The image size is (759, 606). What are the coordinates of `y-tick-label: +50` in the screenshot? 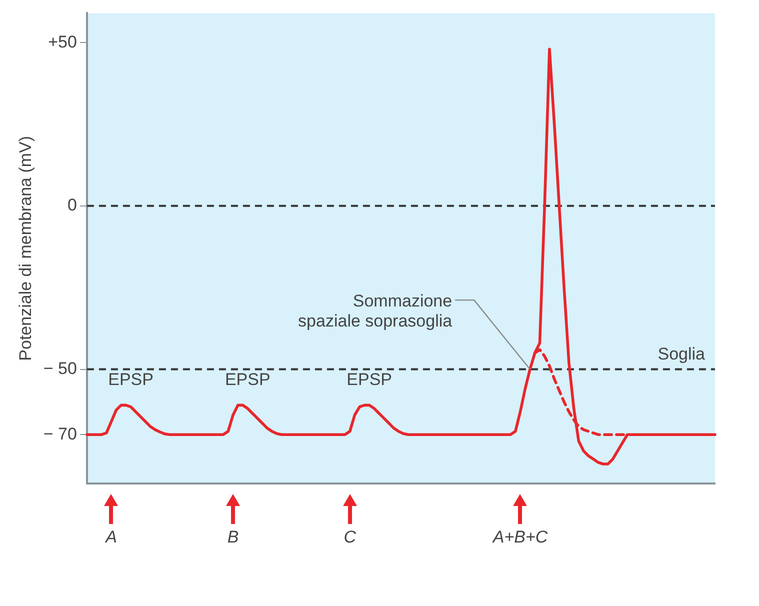 It's located at (62, 42).